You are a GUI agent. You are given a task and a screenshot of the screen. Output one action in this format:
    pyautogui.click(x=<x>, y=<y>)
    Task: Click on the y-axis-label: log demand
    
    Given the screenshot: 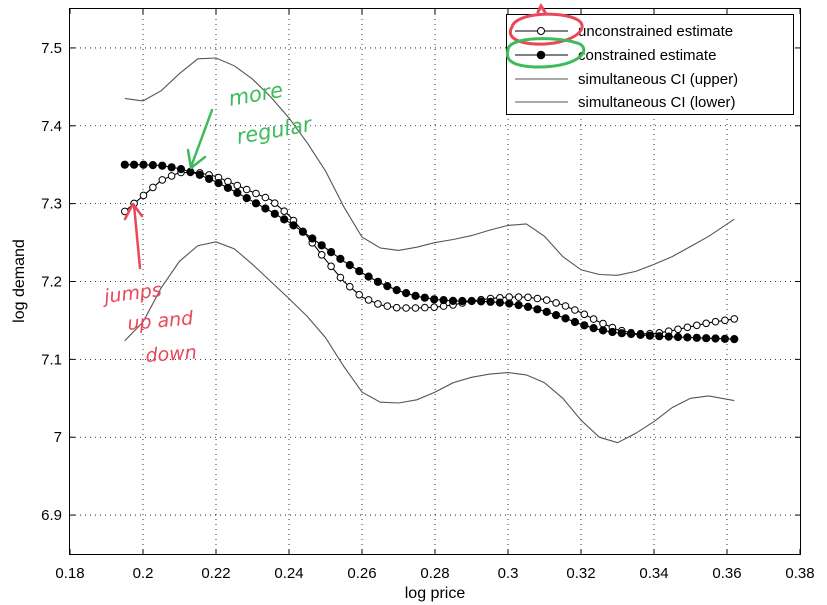 What is the action you would take?
    pyautogui.click(x=19, y=281)
    